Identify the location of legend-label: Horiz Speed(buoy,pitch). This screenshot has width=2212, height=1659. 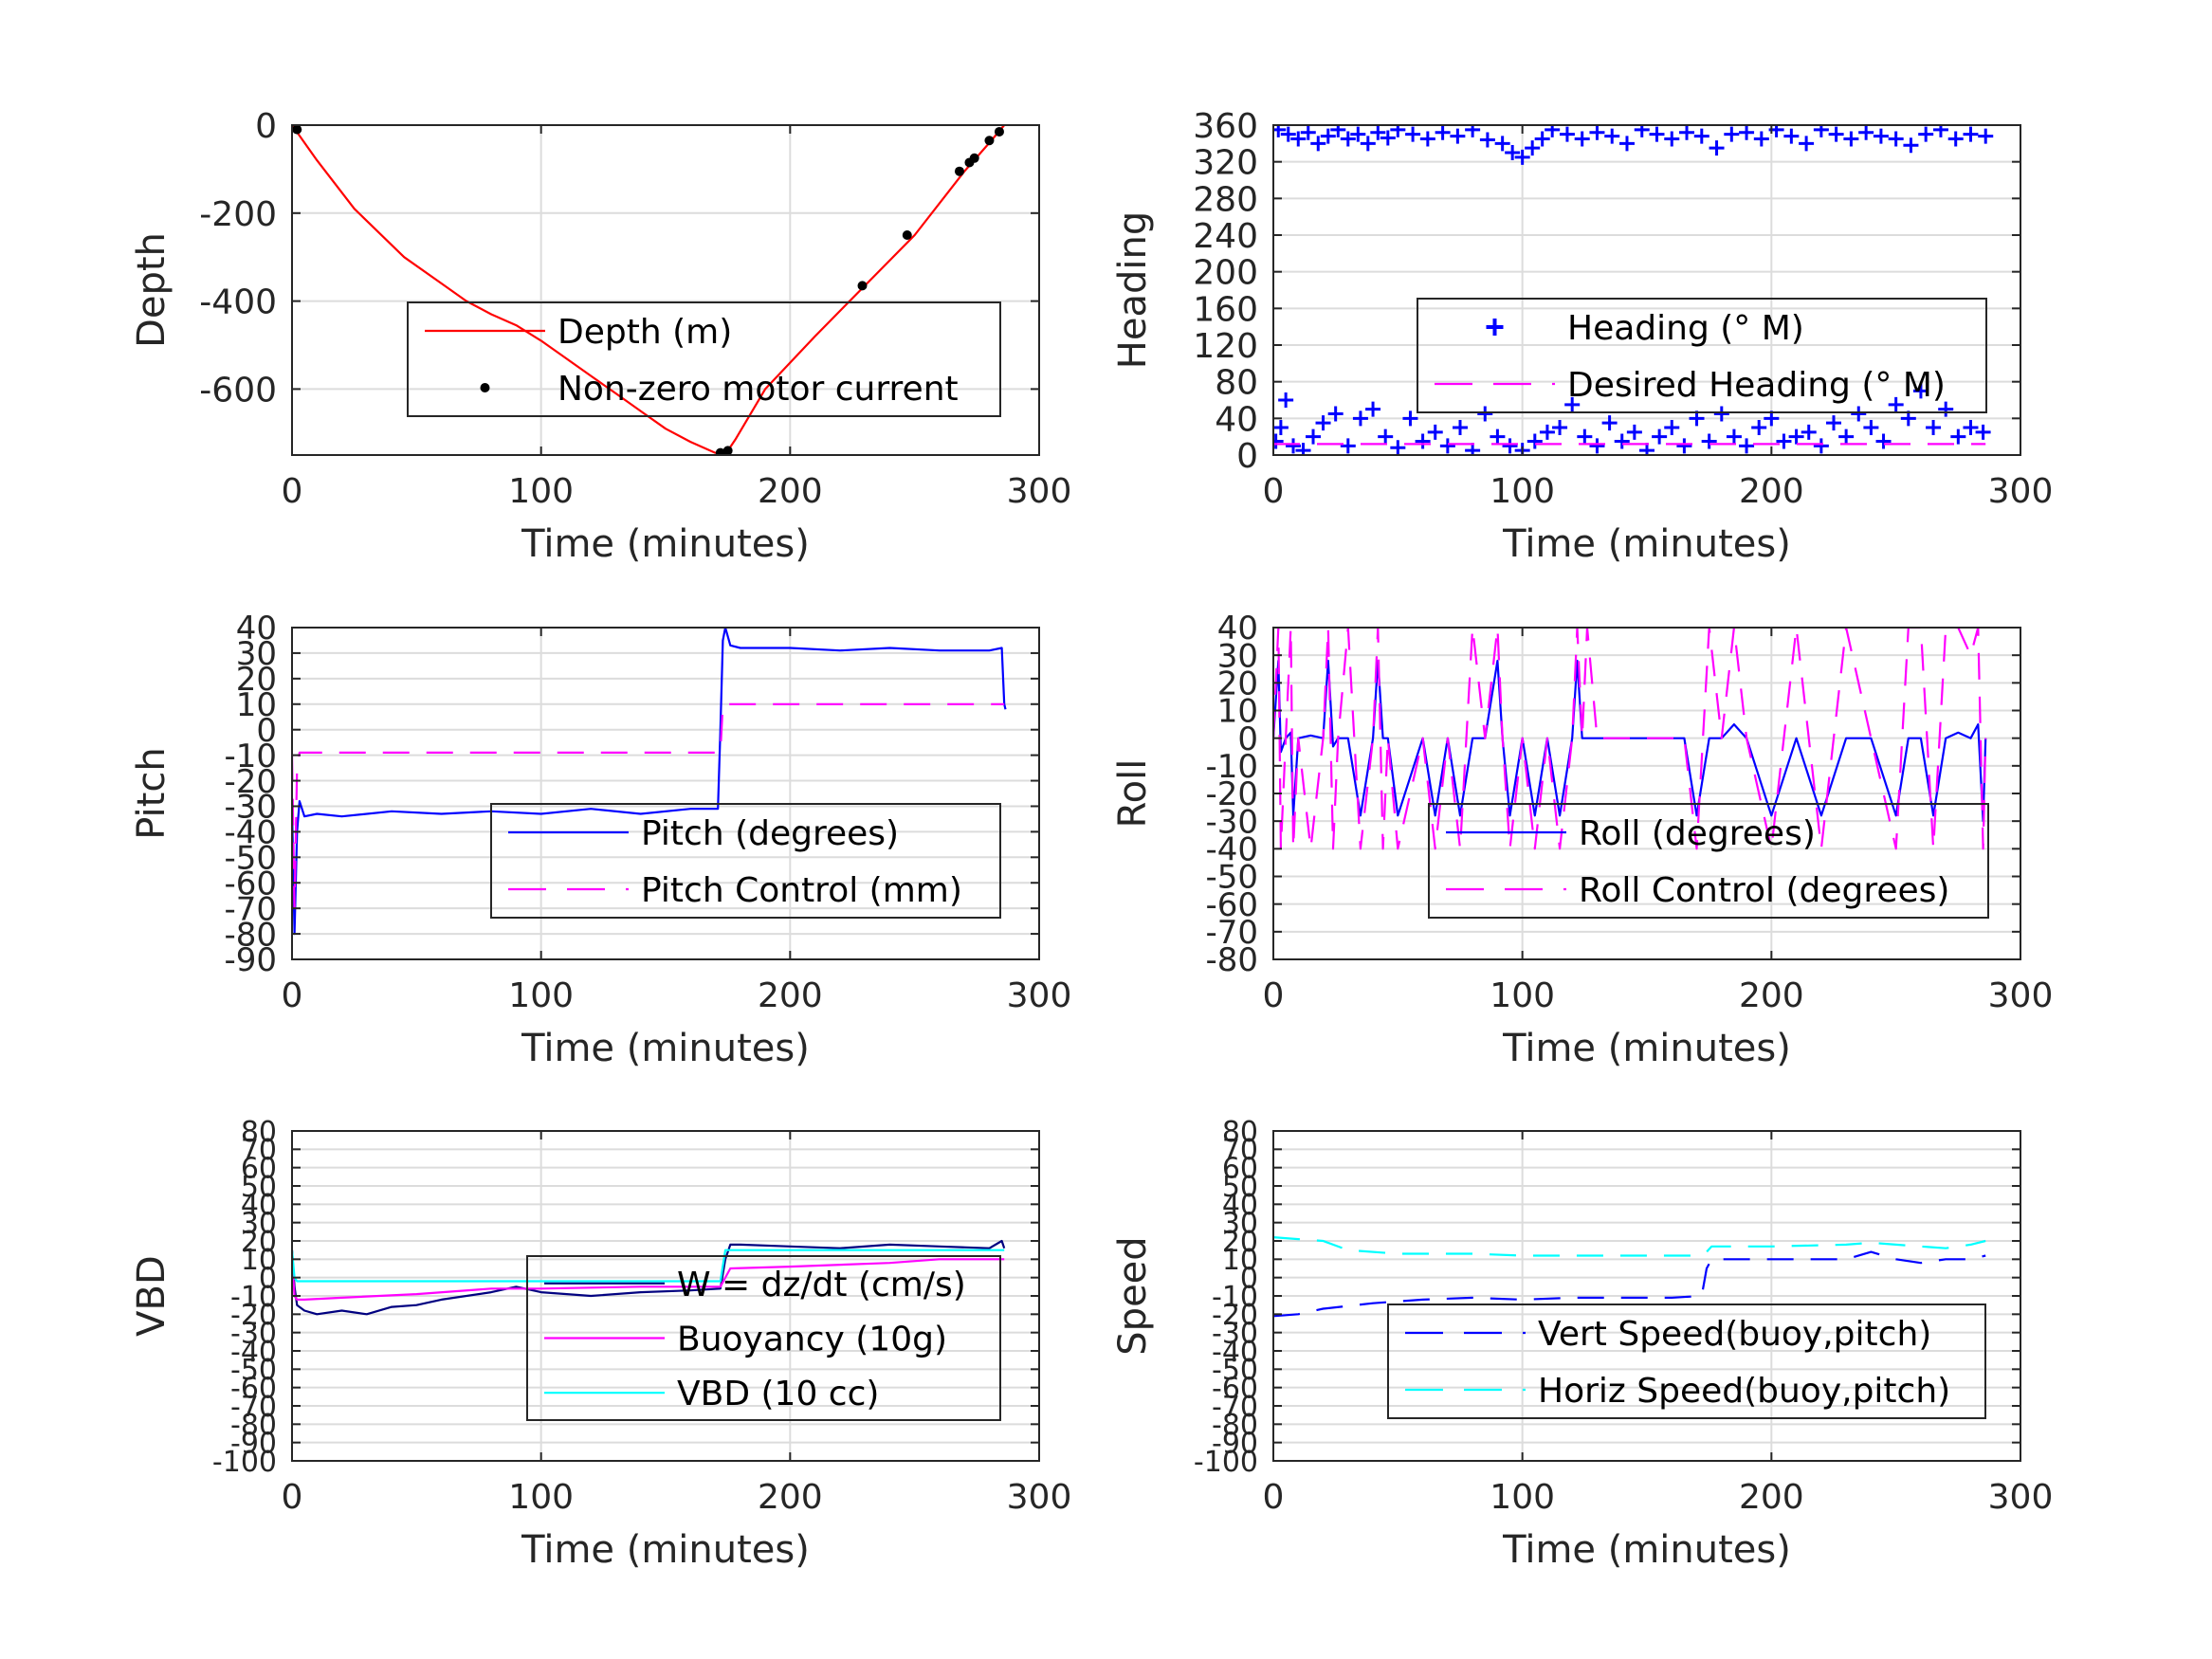
(1744, 1391).